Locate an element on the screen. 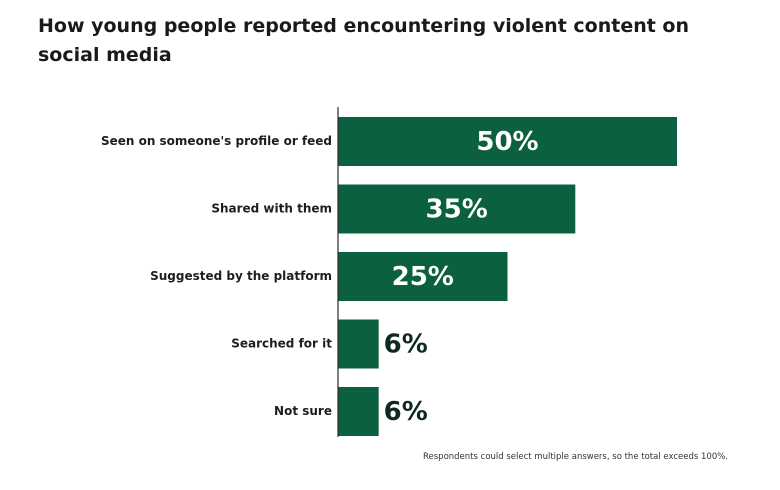  category-label: Shared with them is located at coordinates (271, 209).